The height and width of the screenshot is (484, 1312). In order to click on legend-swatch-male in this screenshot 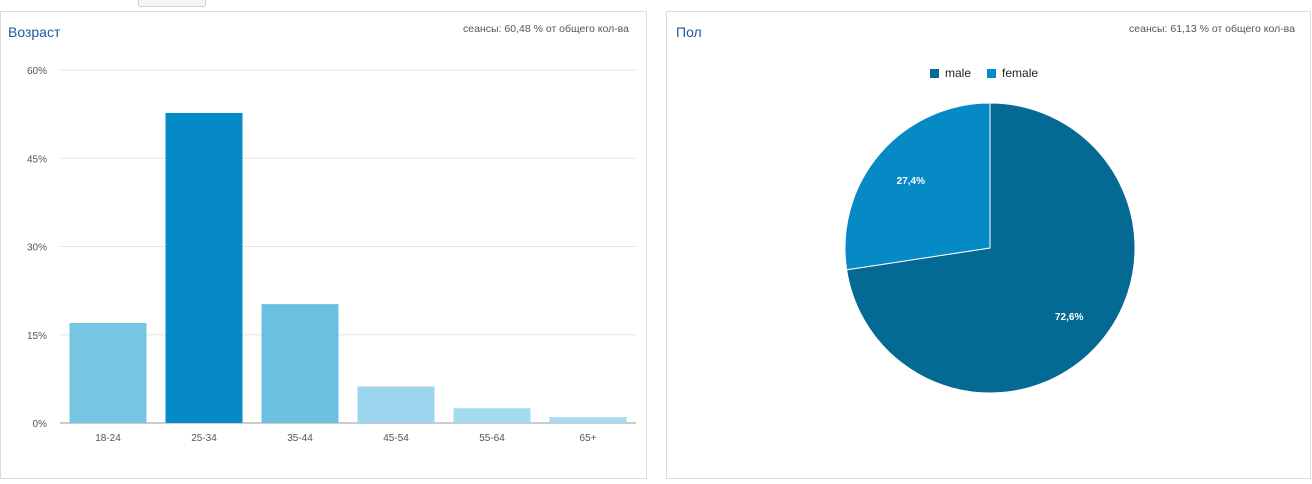, I will do `click(934, 73)`.